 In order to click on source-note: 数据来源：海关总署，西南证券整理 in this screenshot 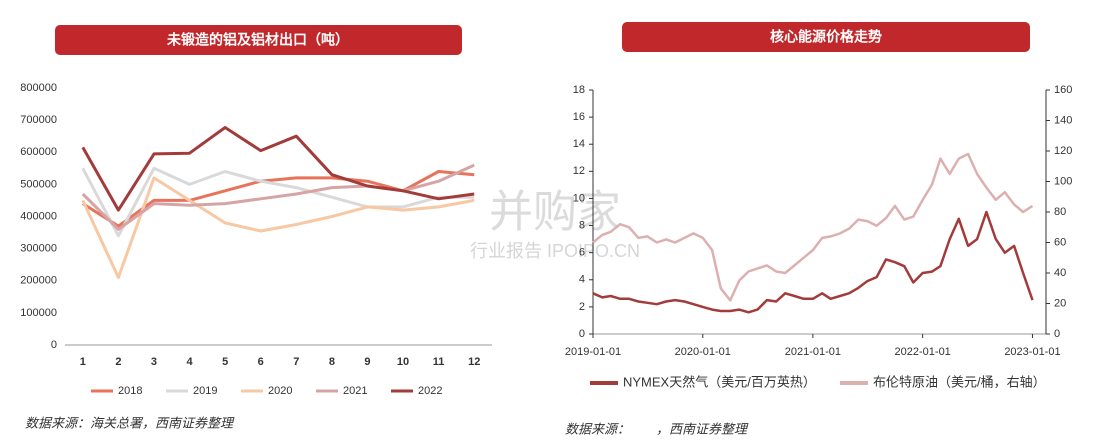, I will do `click(130, 424)`.